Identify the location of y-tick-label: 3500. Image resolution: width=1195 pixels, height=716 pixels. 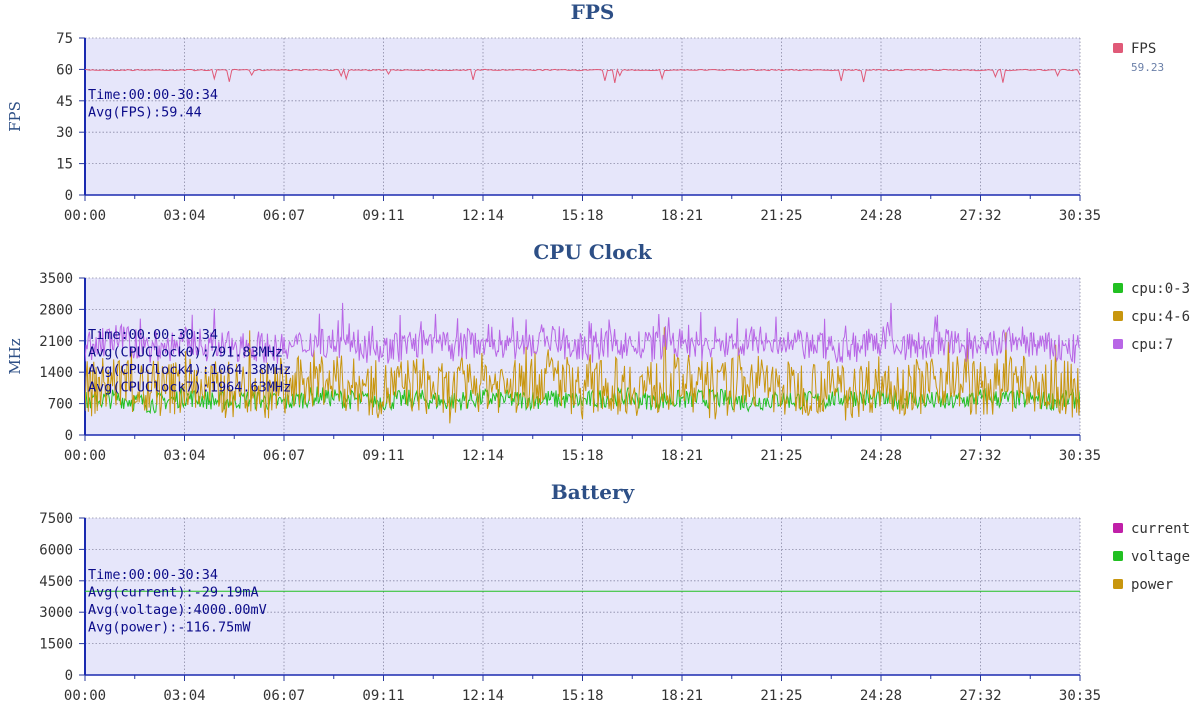
(56, 279).